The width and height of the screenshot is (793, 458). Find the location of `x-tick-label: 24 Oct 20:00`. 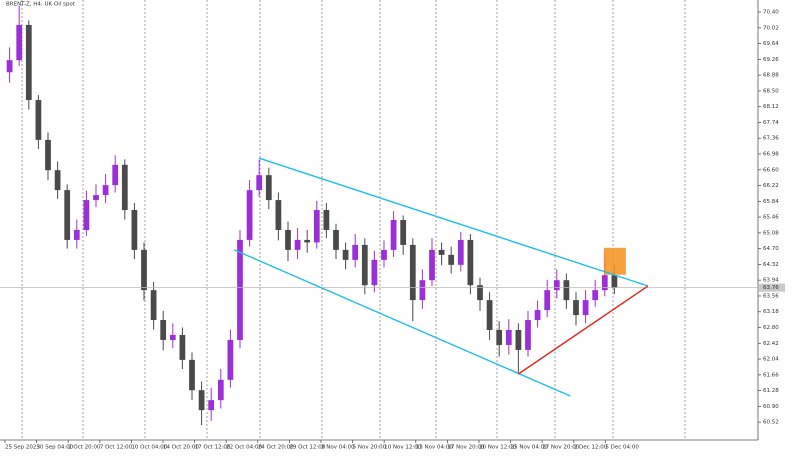

x-tick-label: 24 Oct 20:00 is located at coordinates (276, 448).